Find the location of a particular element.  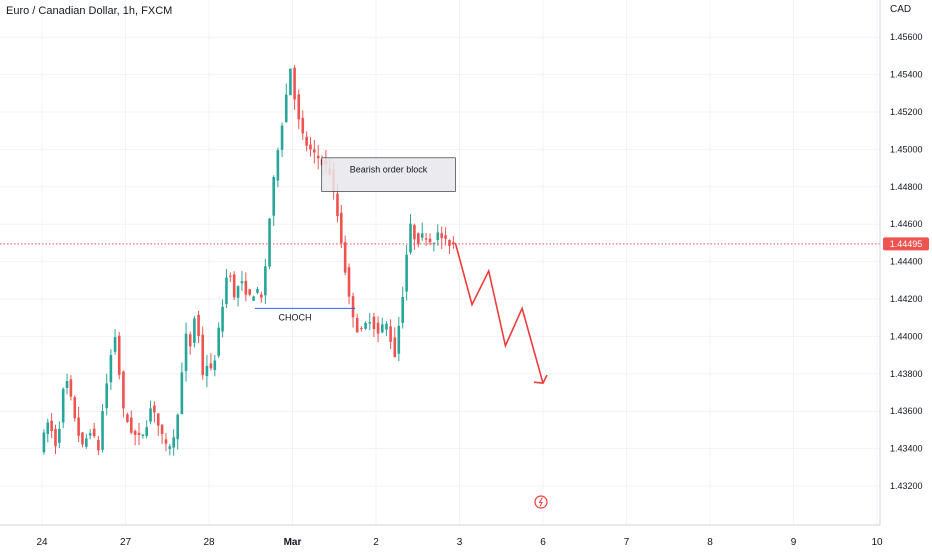

y-tick-label: 1.44400 is located at coordinates (906, 262).